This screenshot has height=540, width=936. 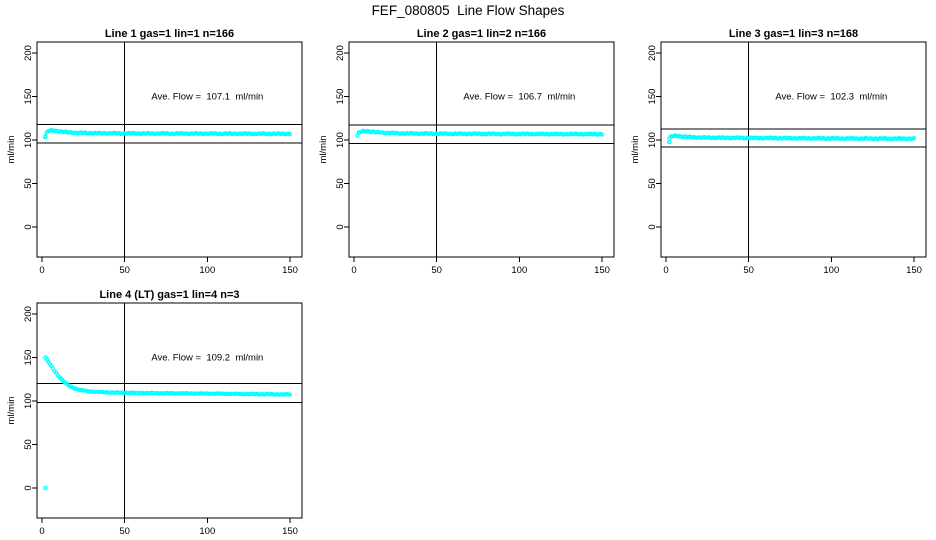 What do you see at coordinates (207, 358) in the screenshot?
I see `ave-flow-annotation: Ave. Flow = 109.2 ml/min` at bounding box center [207, 358].